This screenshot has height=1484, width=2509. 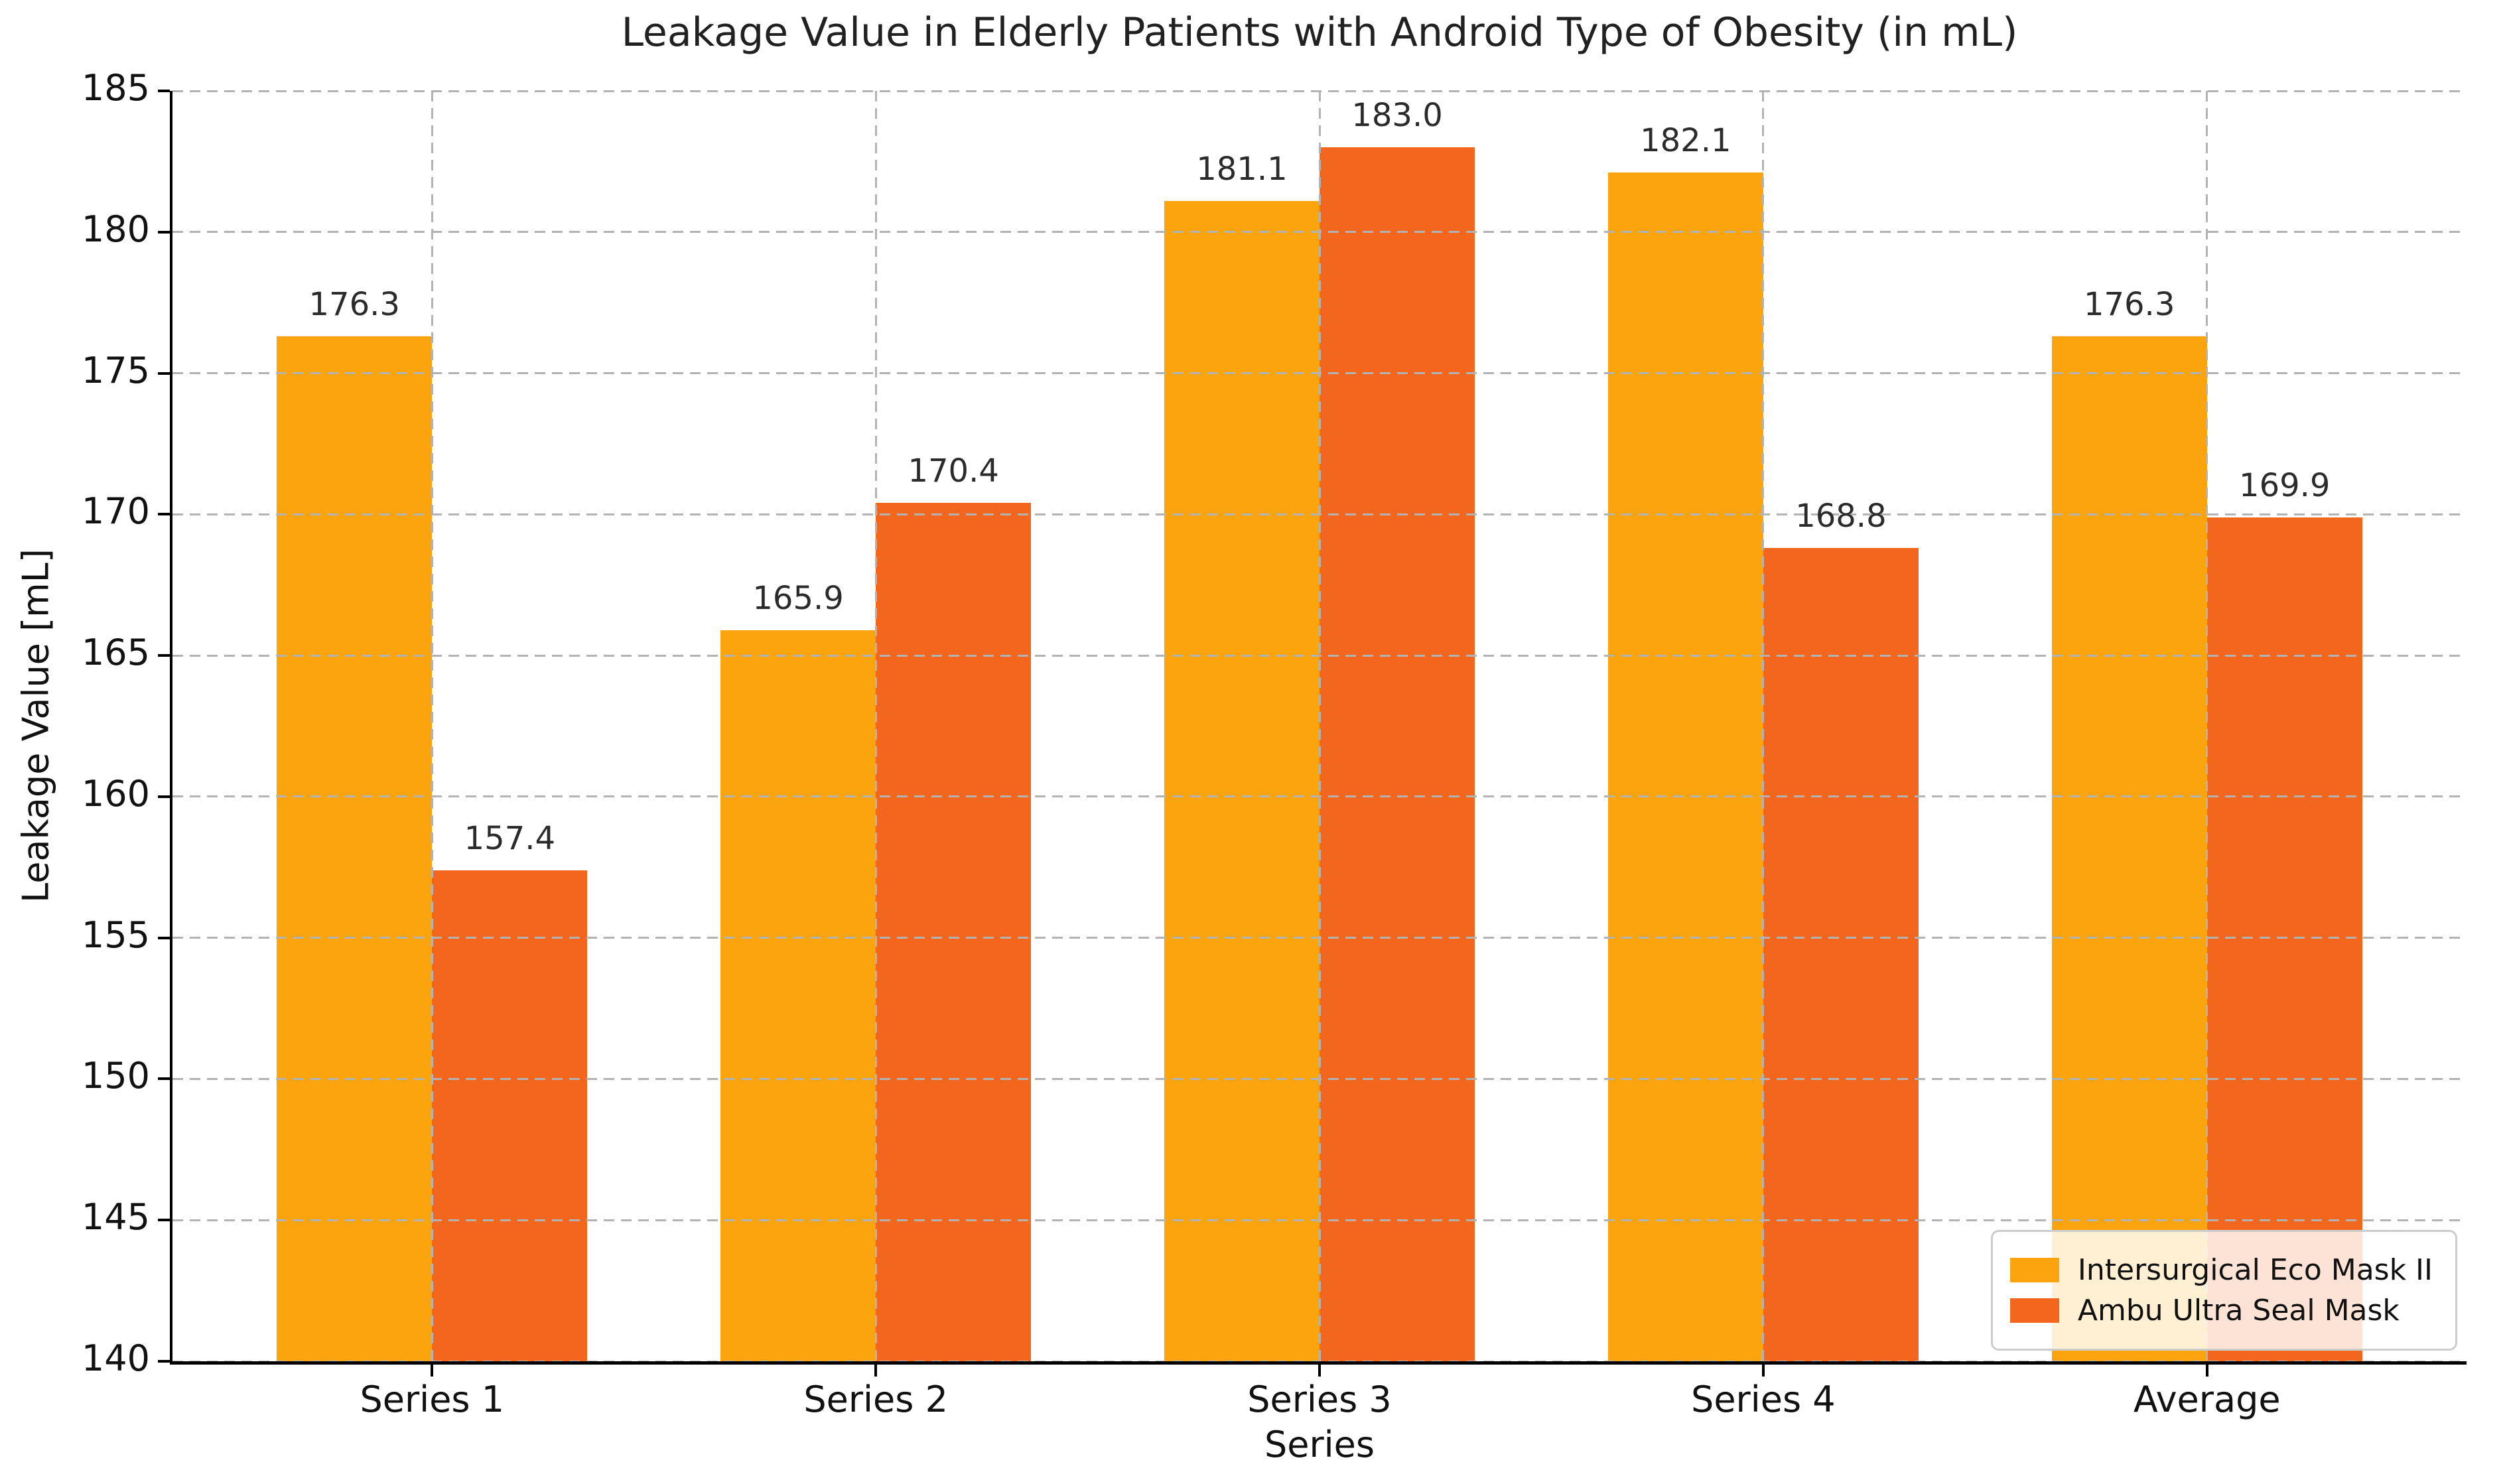 I want to click on y-tick-label: 180, so click(x=115, y=229).